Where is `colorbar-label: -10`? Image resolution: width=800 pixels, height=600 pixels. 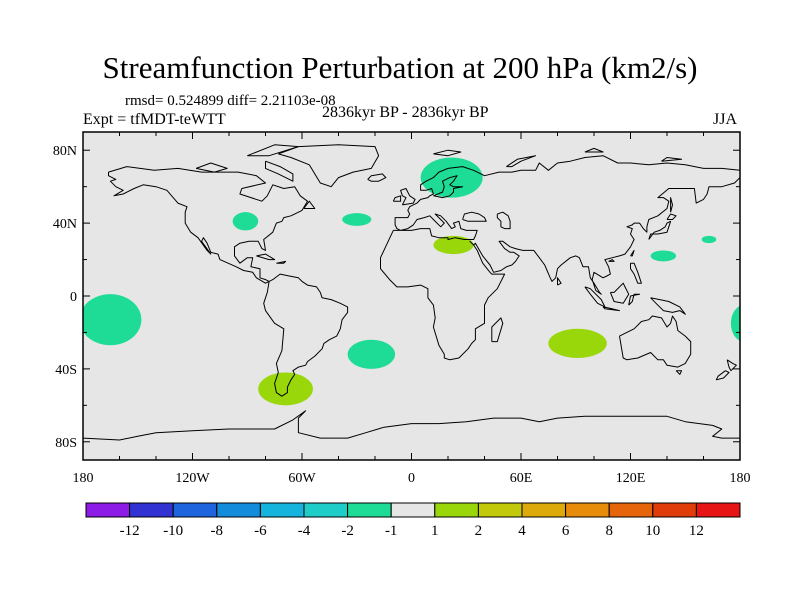 colorbar-label: -10 is located at coordinates (173, 531).